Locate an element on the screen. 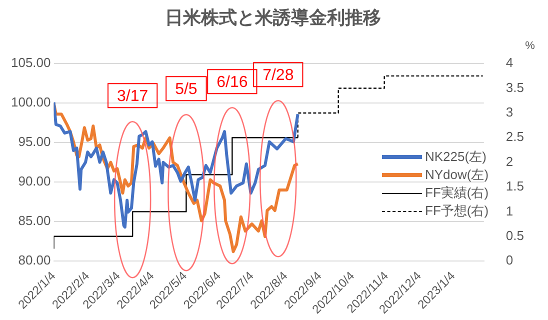 This screenshot has width=548, height=320. y2-tick-label: 0.5 is located at coordinates (515, 235).